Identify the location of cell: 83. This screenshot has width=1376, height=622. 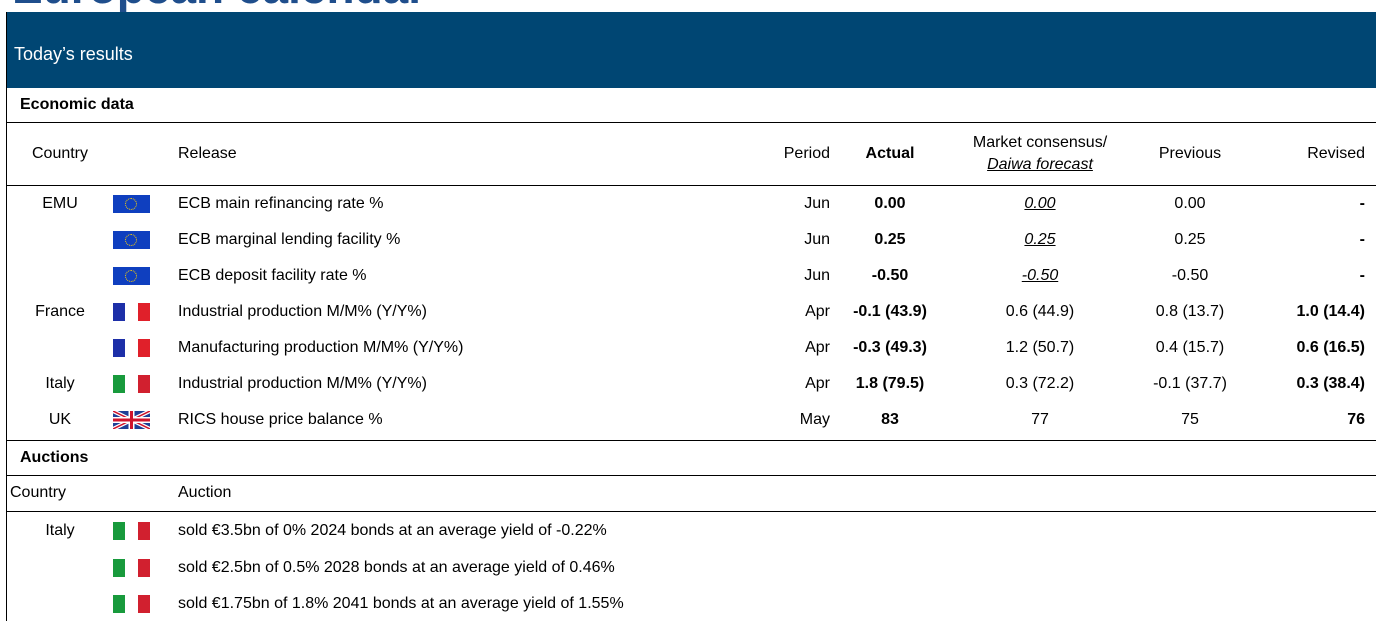
(890, 419).